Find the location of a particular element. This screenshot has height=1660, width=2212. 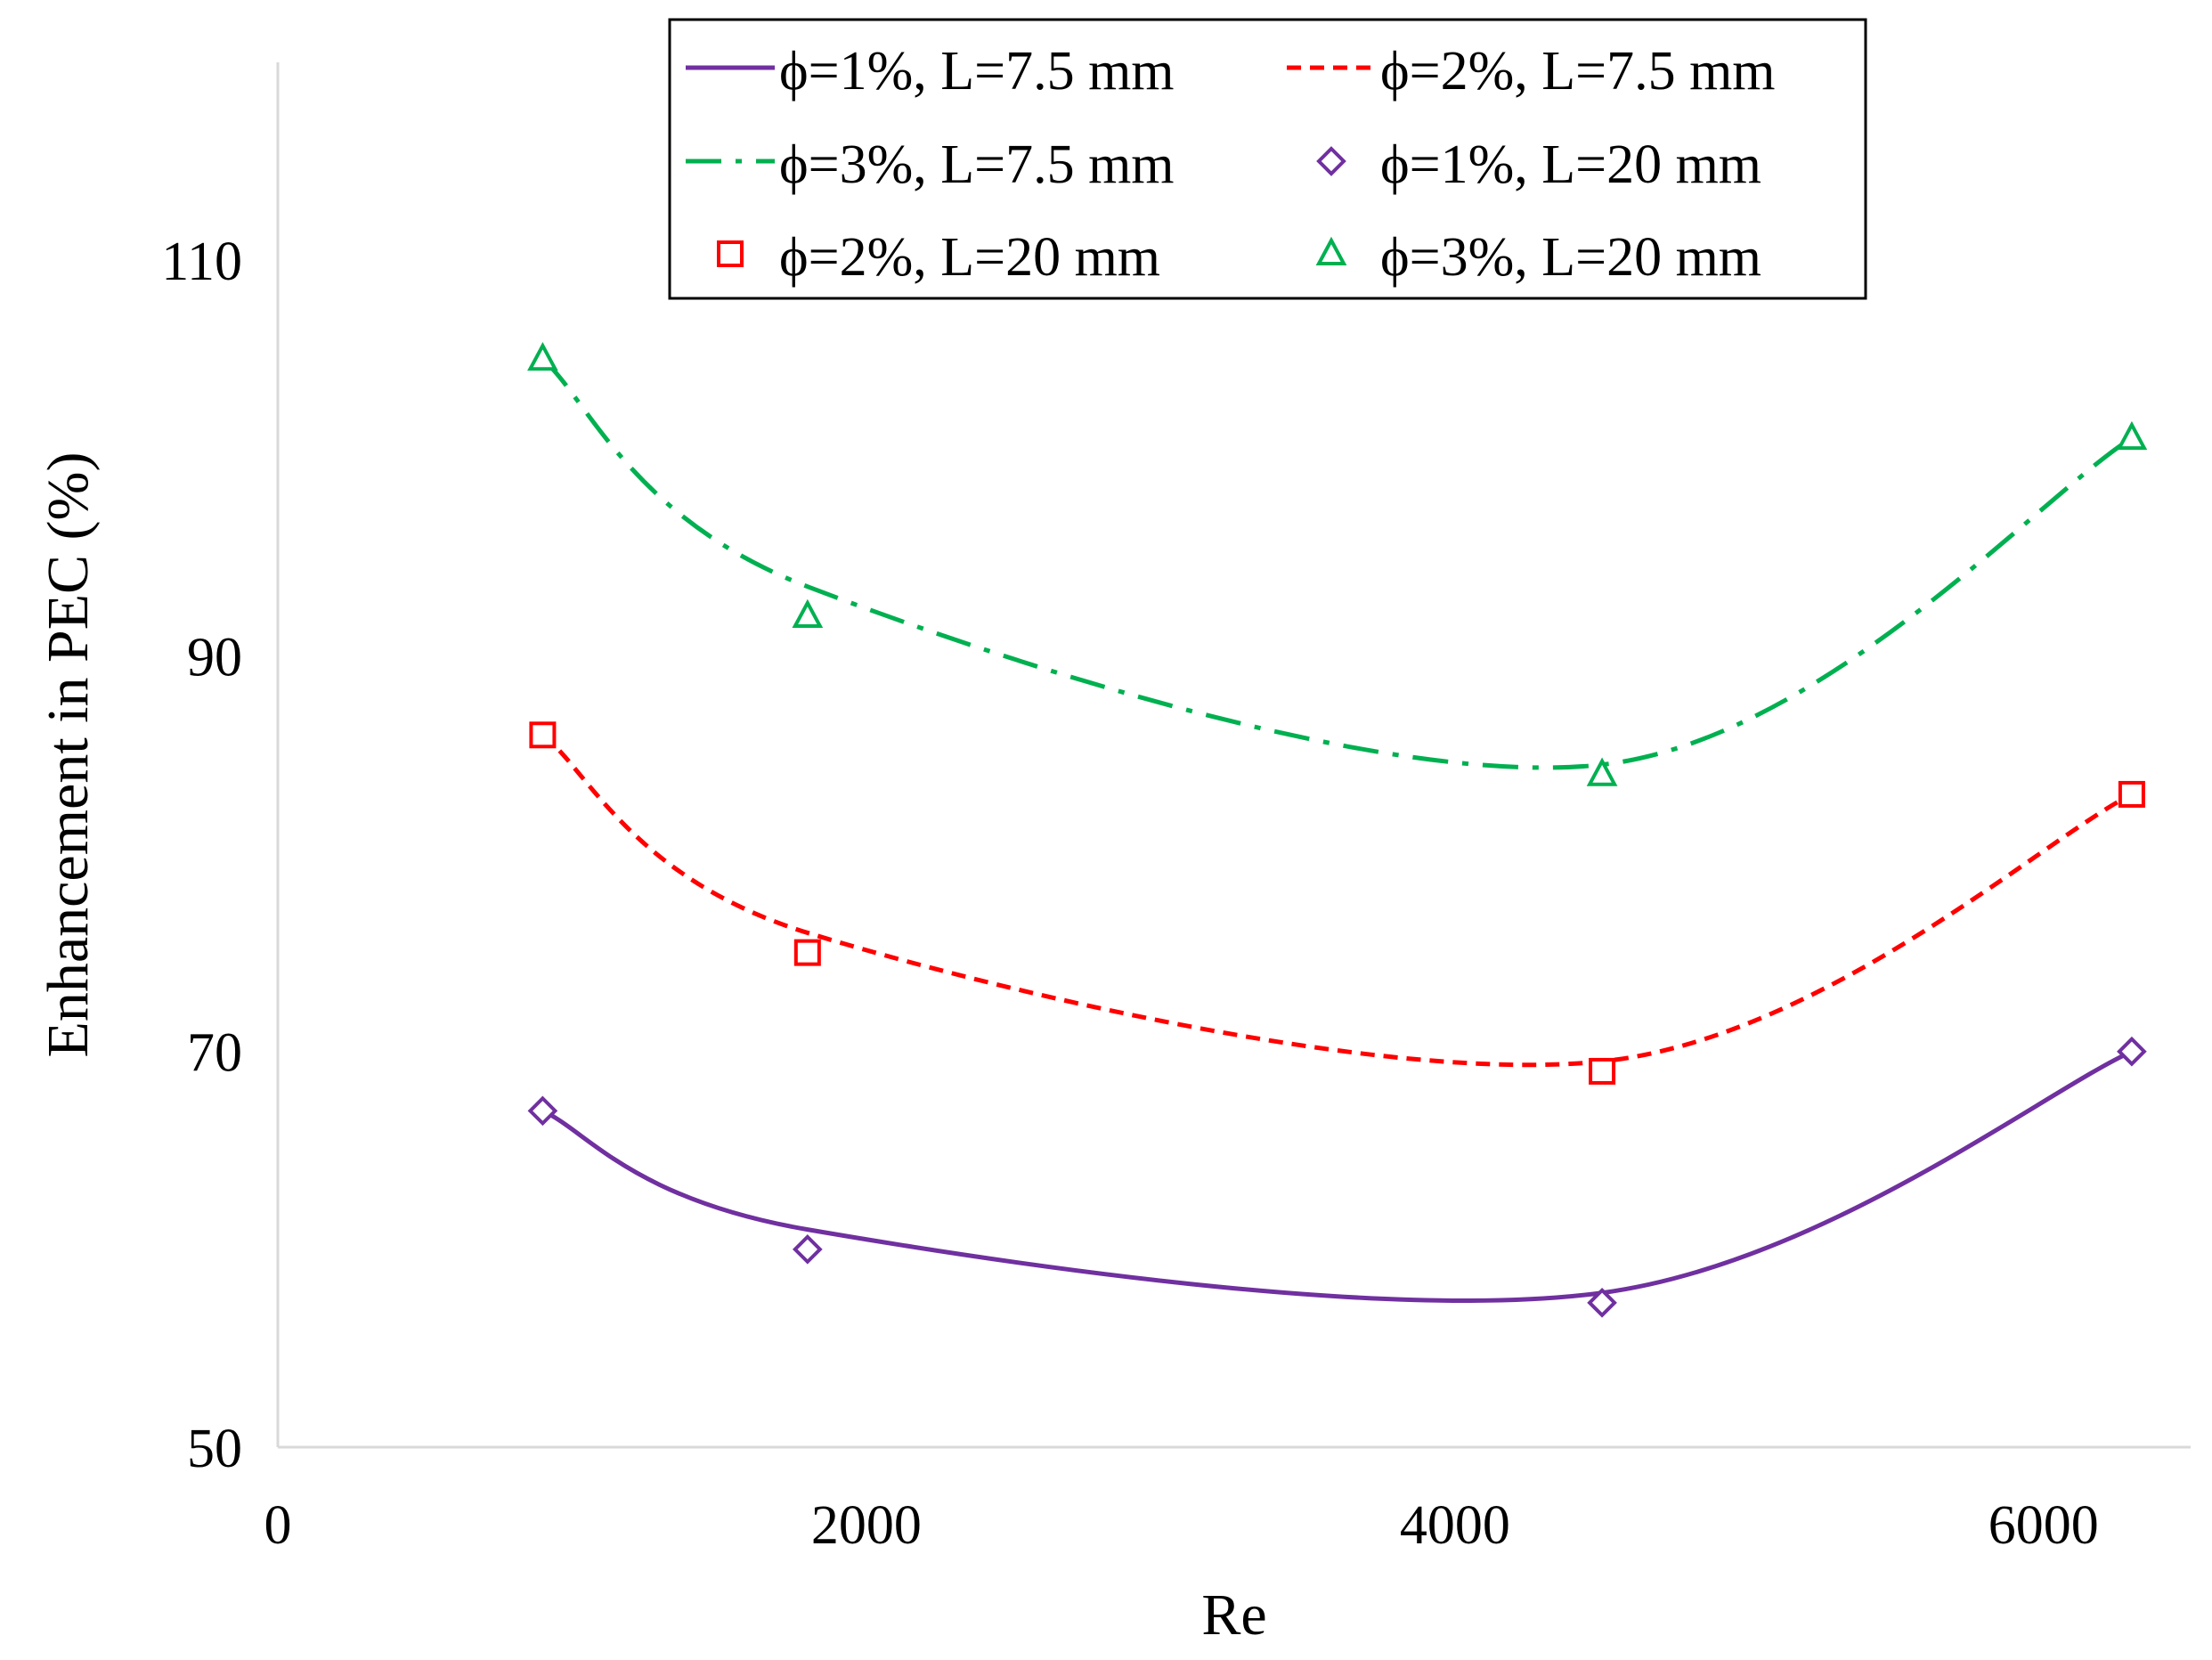

legend-box is located at coordinates (1267, 159).